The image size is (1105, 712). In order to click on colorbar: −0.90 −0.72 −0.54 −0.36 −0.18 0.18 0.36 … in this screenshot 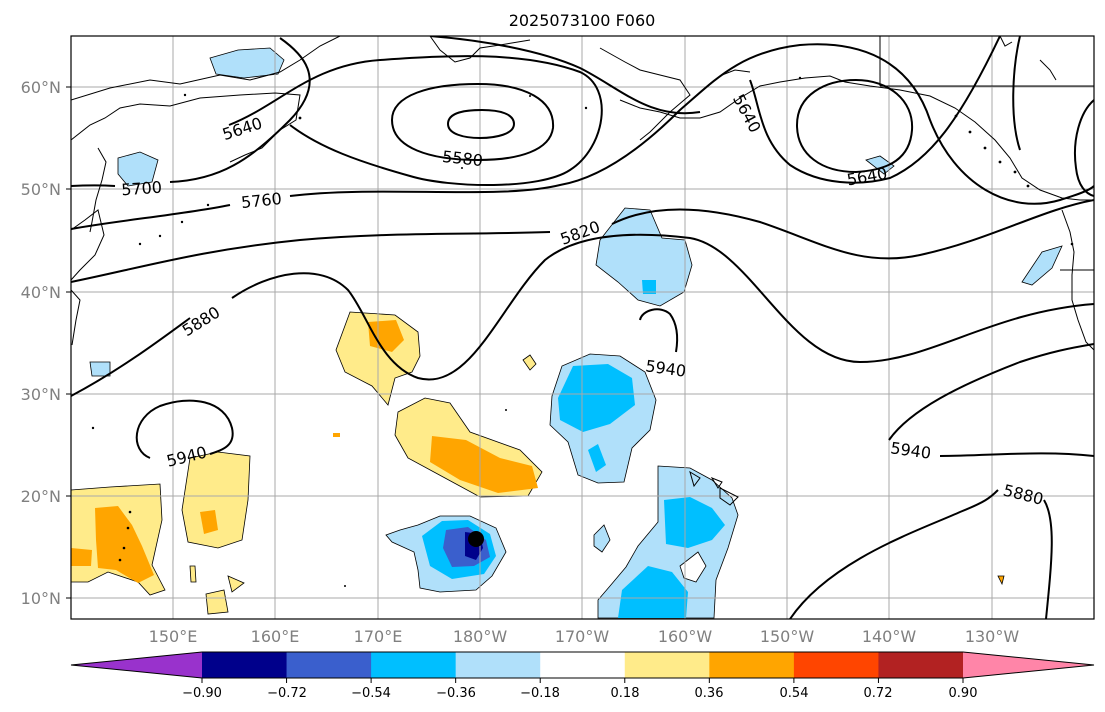, I will do `click(582, 676)`.